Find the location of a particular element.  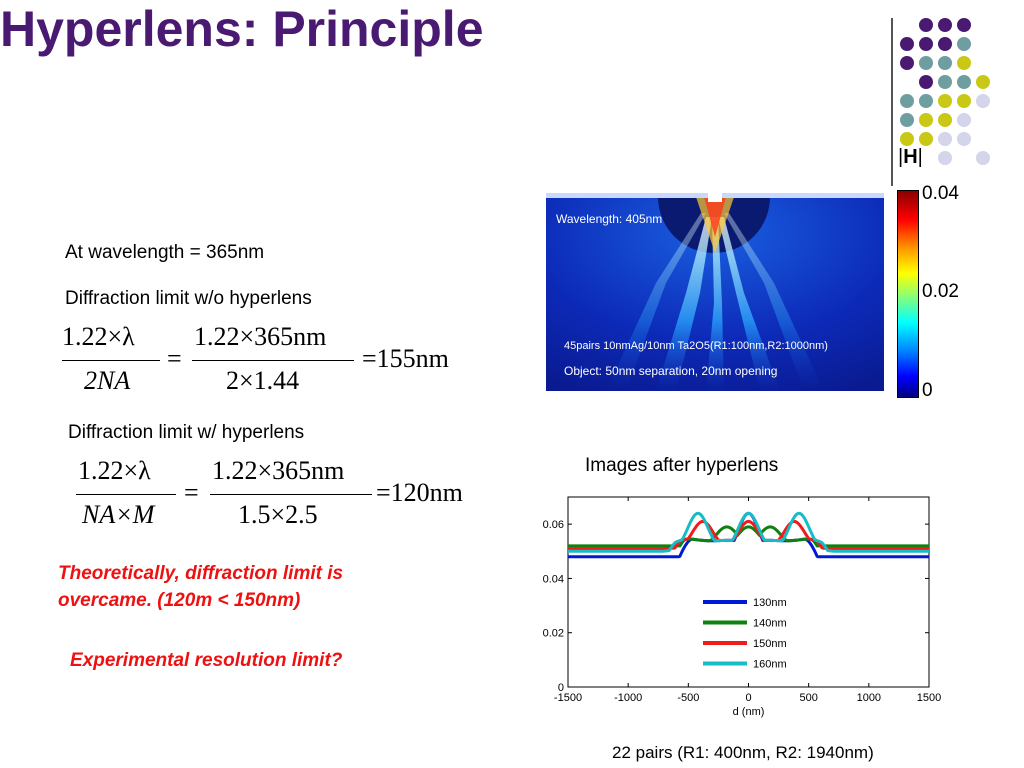

y-tick-label: 0.06 is located at coordinates (553, 525).